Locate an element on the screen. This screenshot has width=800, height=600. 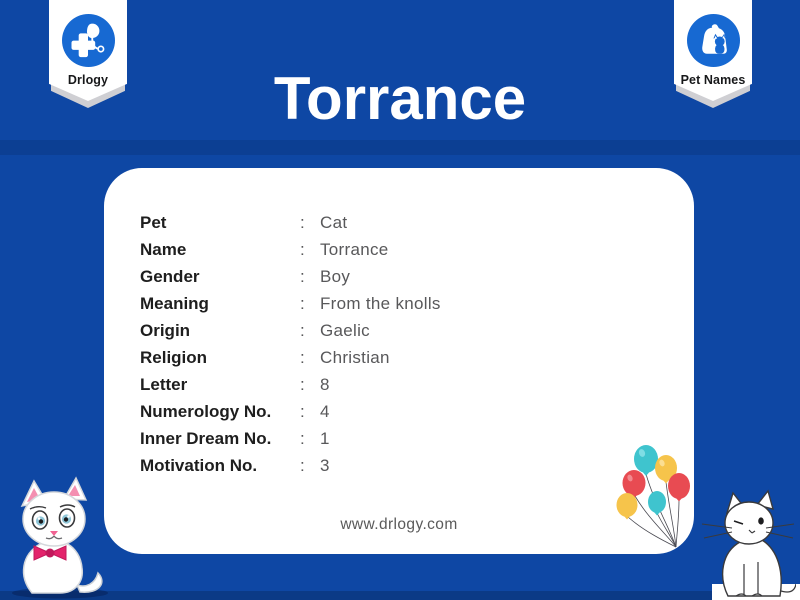
detail-row: Pet: Cat is located at coordinates (355, 222).